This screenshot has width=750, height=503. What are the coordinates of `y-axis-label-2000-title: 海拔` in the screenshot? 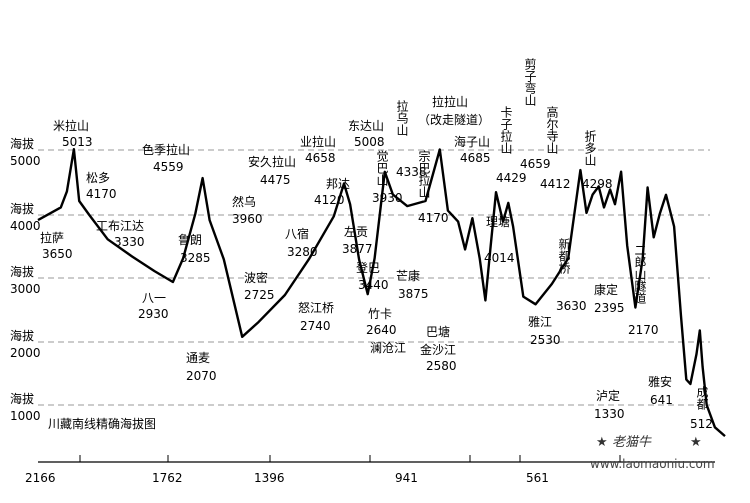 It's located at (22, 335).